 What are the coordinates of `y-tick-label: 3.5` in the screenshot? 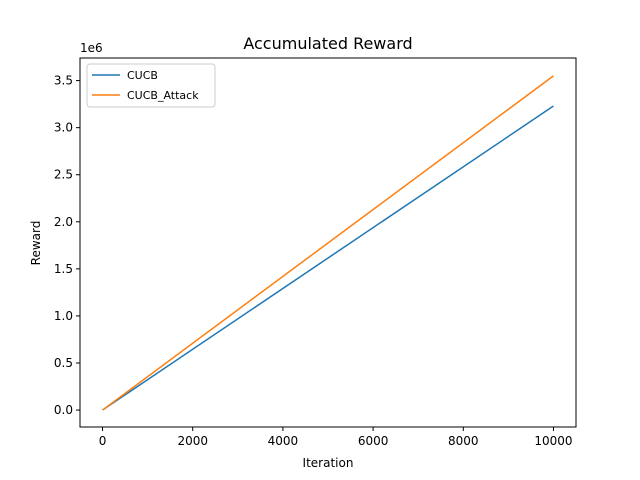 It's located at (63, 81).